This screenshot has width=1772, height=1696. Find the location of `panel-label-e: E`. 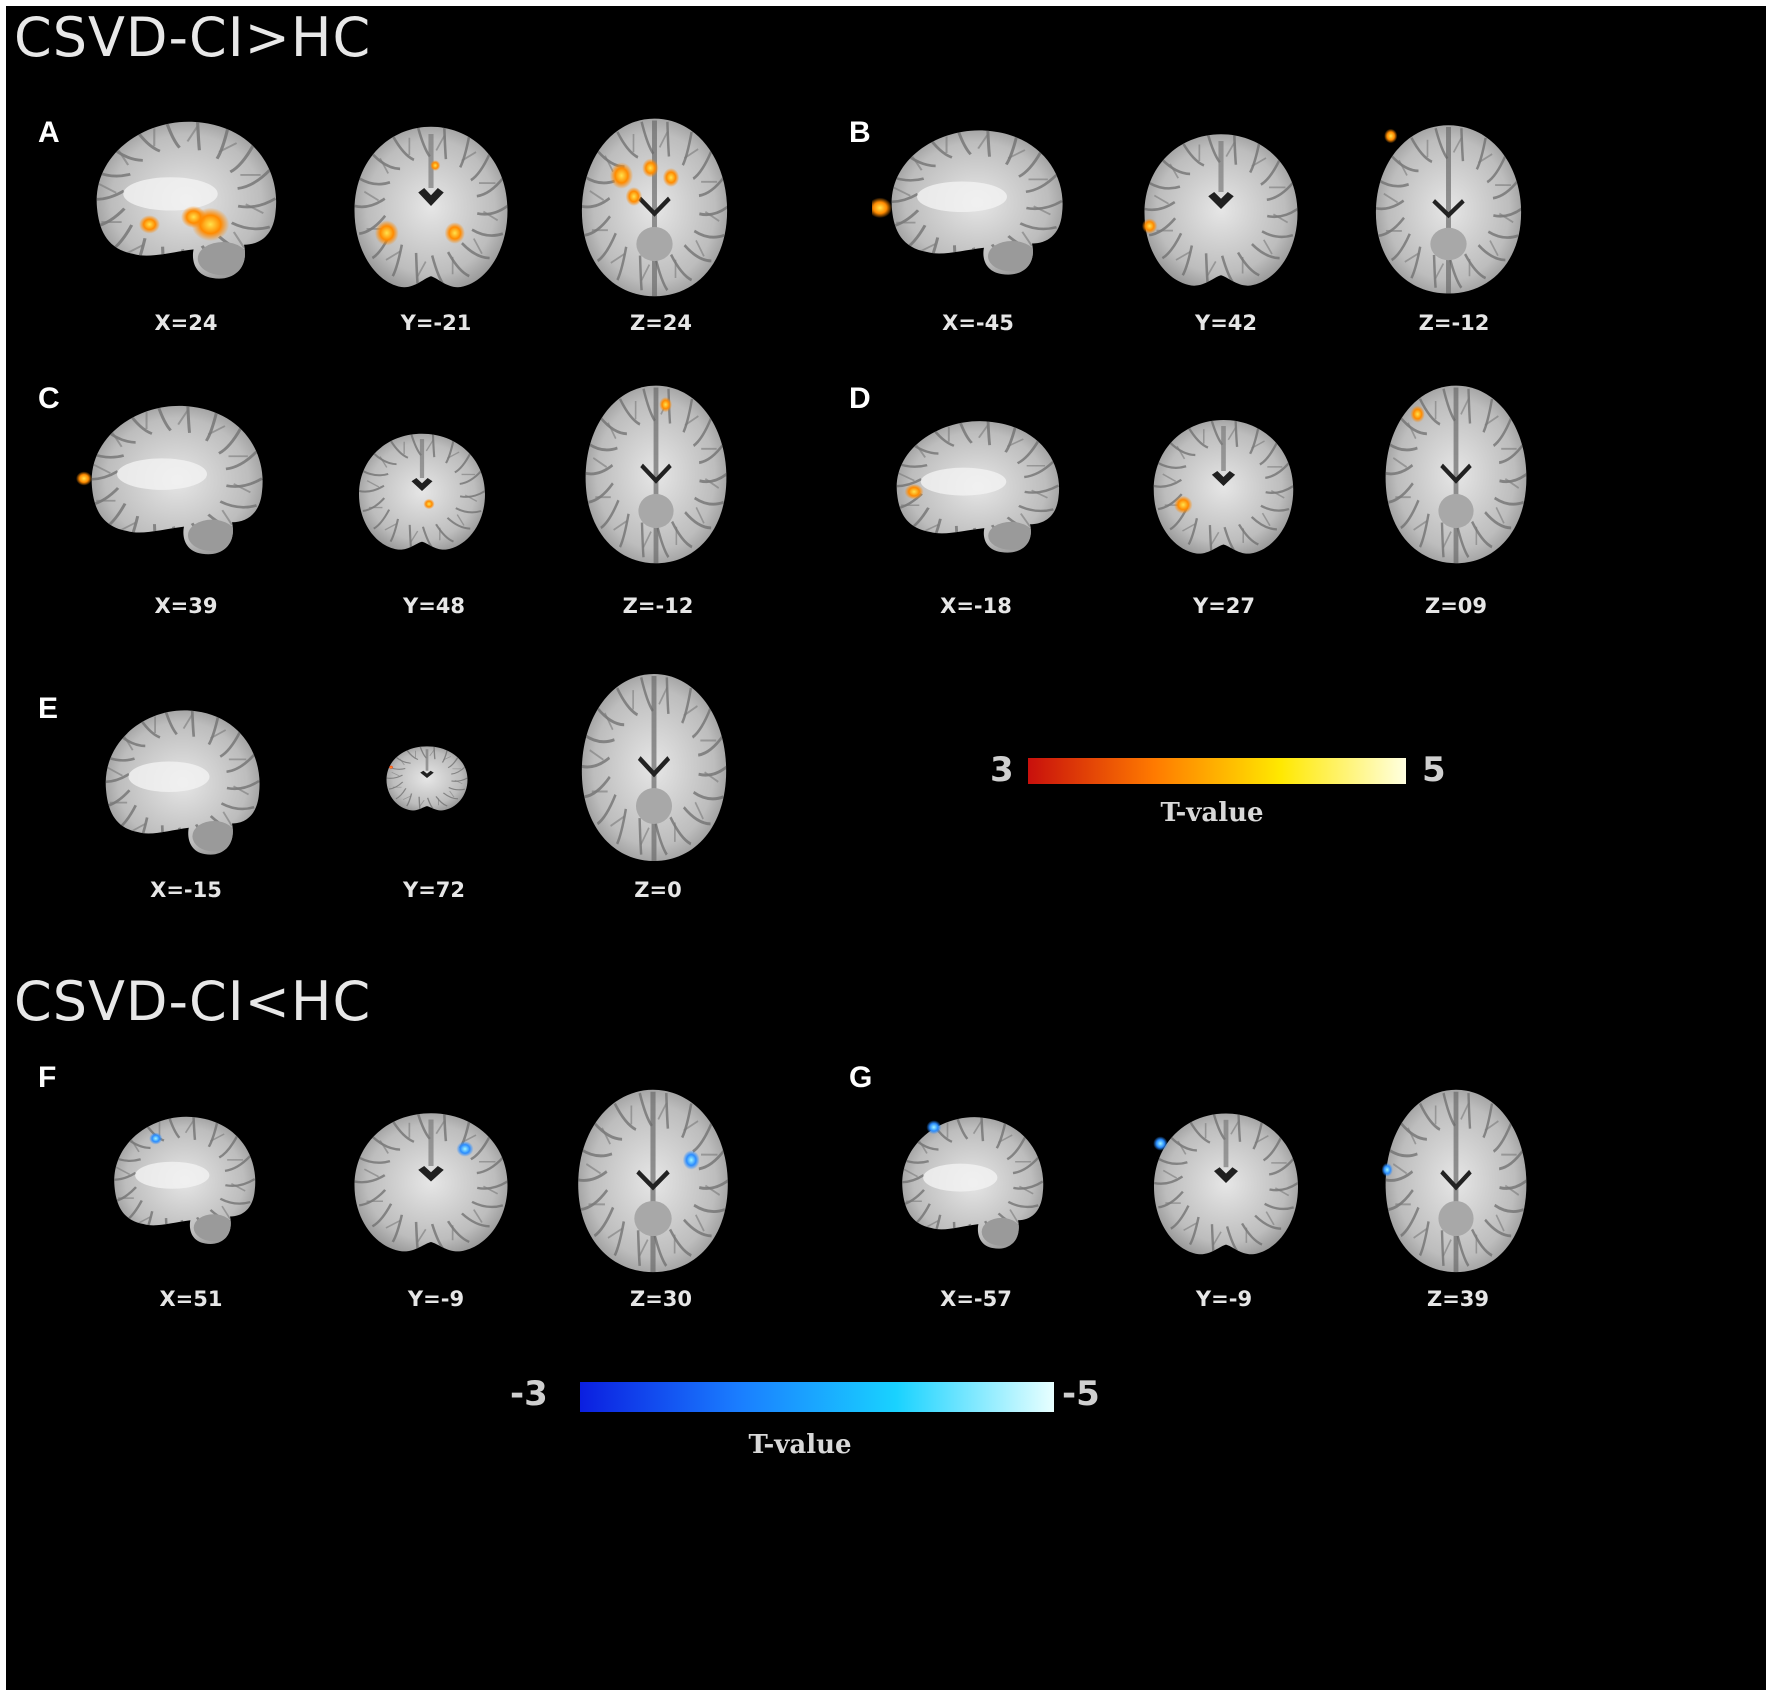

panel-label-e: E is located at coordinates (48, 708).